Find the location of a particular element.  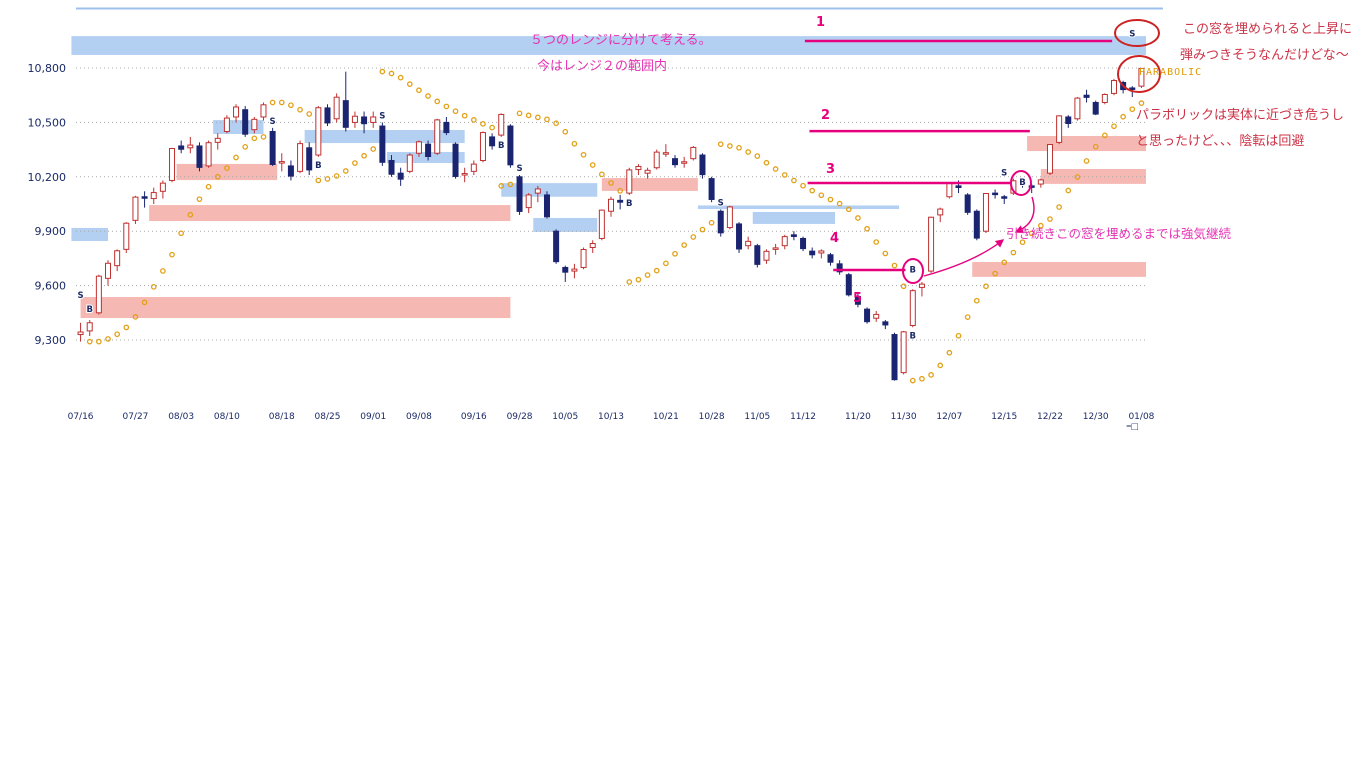

note-current-range: 今はレンジ２の範囲内 is located at coordinates (602, 65).